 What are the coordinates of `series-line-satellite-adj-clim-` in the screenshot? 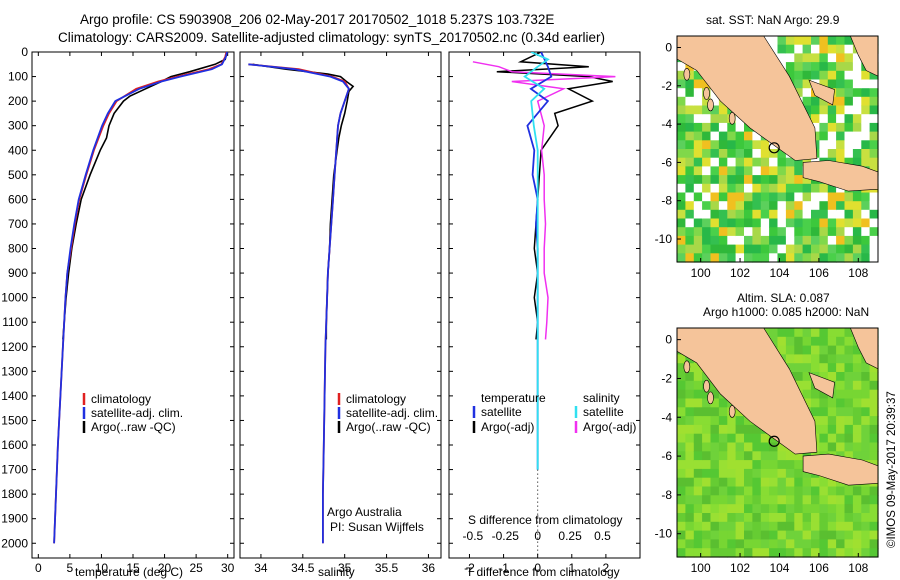 It's located at (299, 303).